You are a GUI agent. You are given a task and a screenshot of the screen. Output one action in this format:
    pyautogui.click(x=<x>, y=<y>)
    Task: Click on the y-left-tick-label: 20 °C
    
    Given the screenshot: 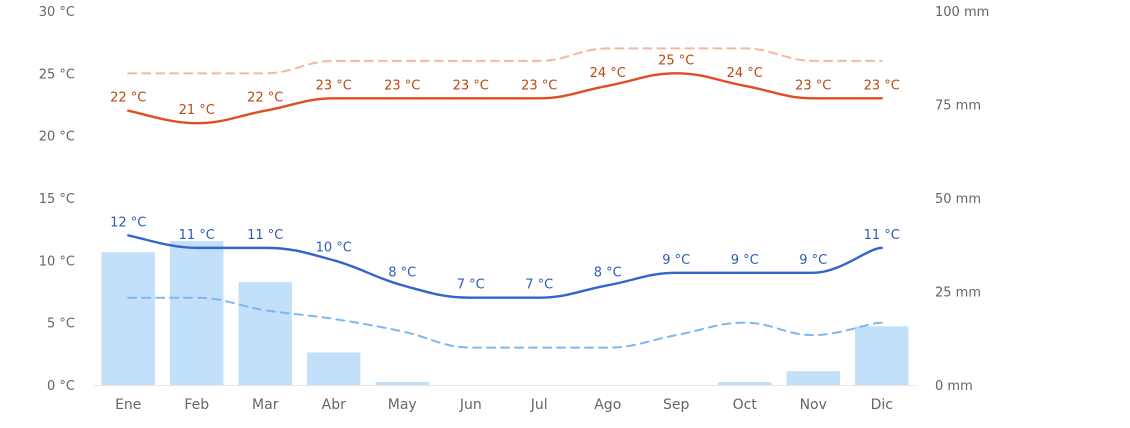 What is the action you would take?
    pyautogui.click(x=57, y=137)
    